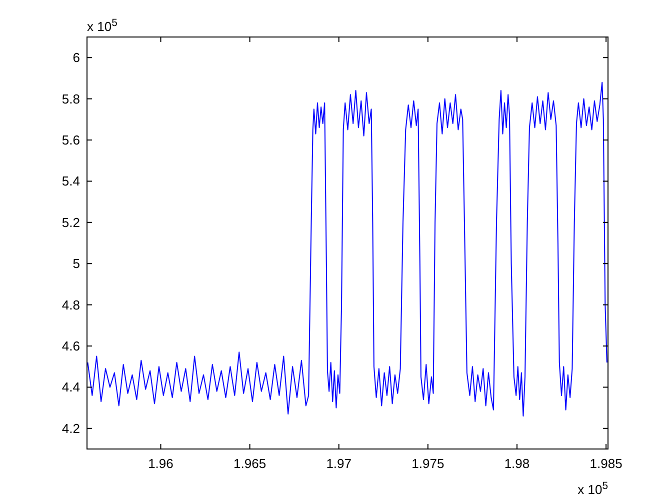 The width and height of the screenshot is (672, 504). Describe the element at coordinates (76, 264) in the screenshot. I see `y-tick-label: 5` at that location.